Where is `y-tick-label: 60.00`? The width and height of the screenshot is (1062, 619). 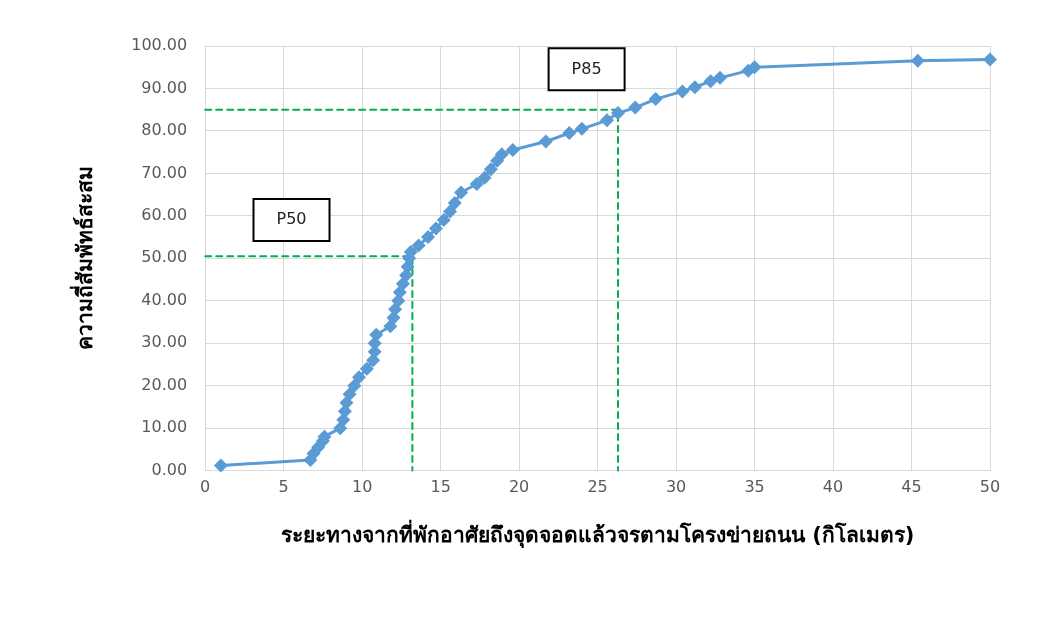 y-tick-label: 60.00 is located at coordinates (164, 214).